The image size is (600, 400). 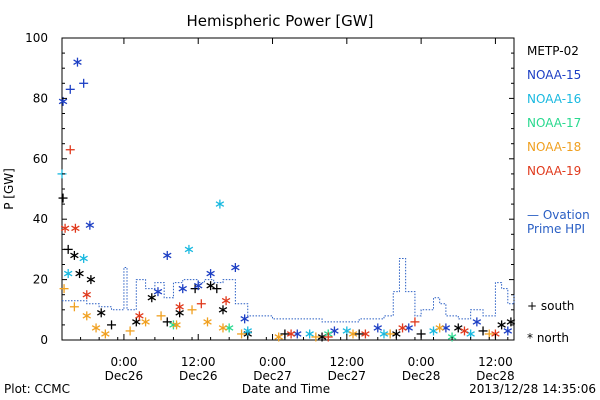 What do you see at coordinates (554, 123) in the screenshot?
I see `legend-item-noaa-17: NOAA-17` at bounding box center [554, 123].